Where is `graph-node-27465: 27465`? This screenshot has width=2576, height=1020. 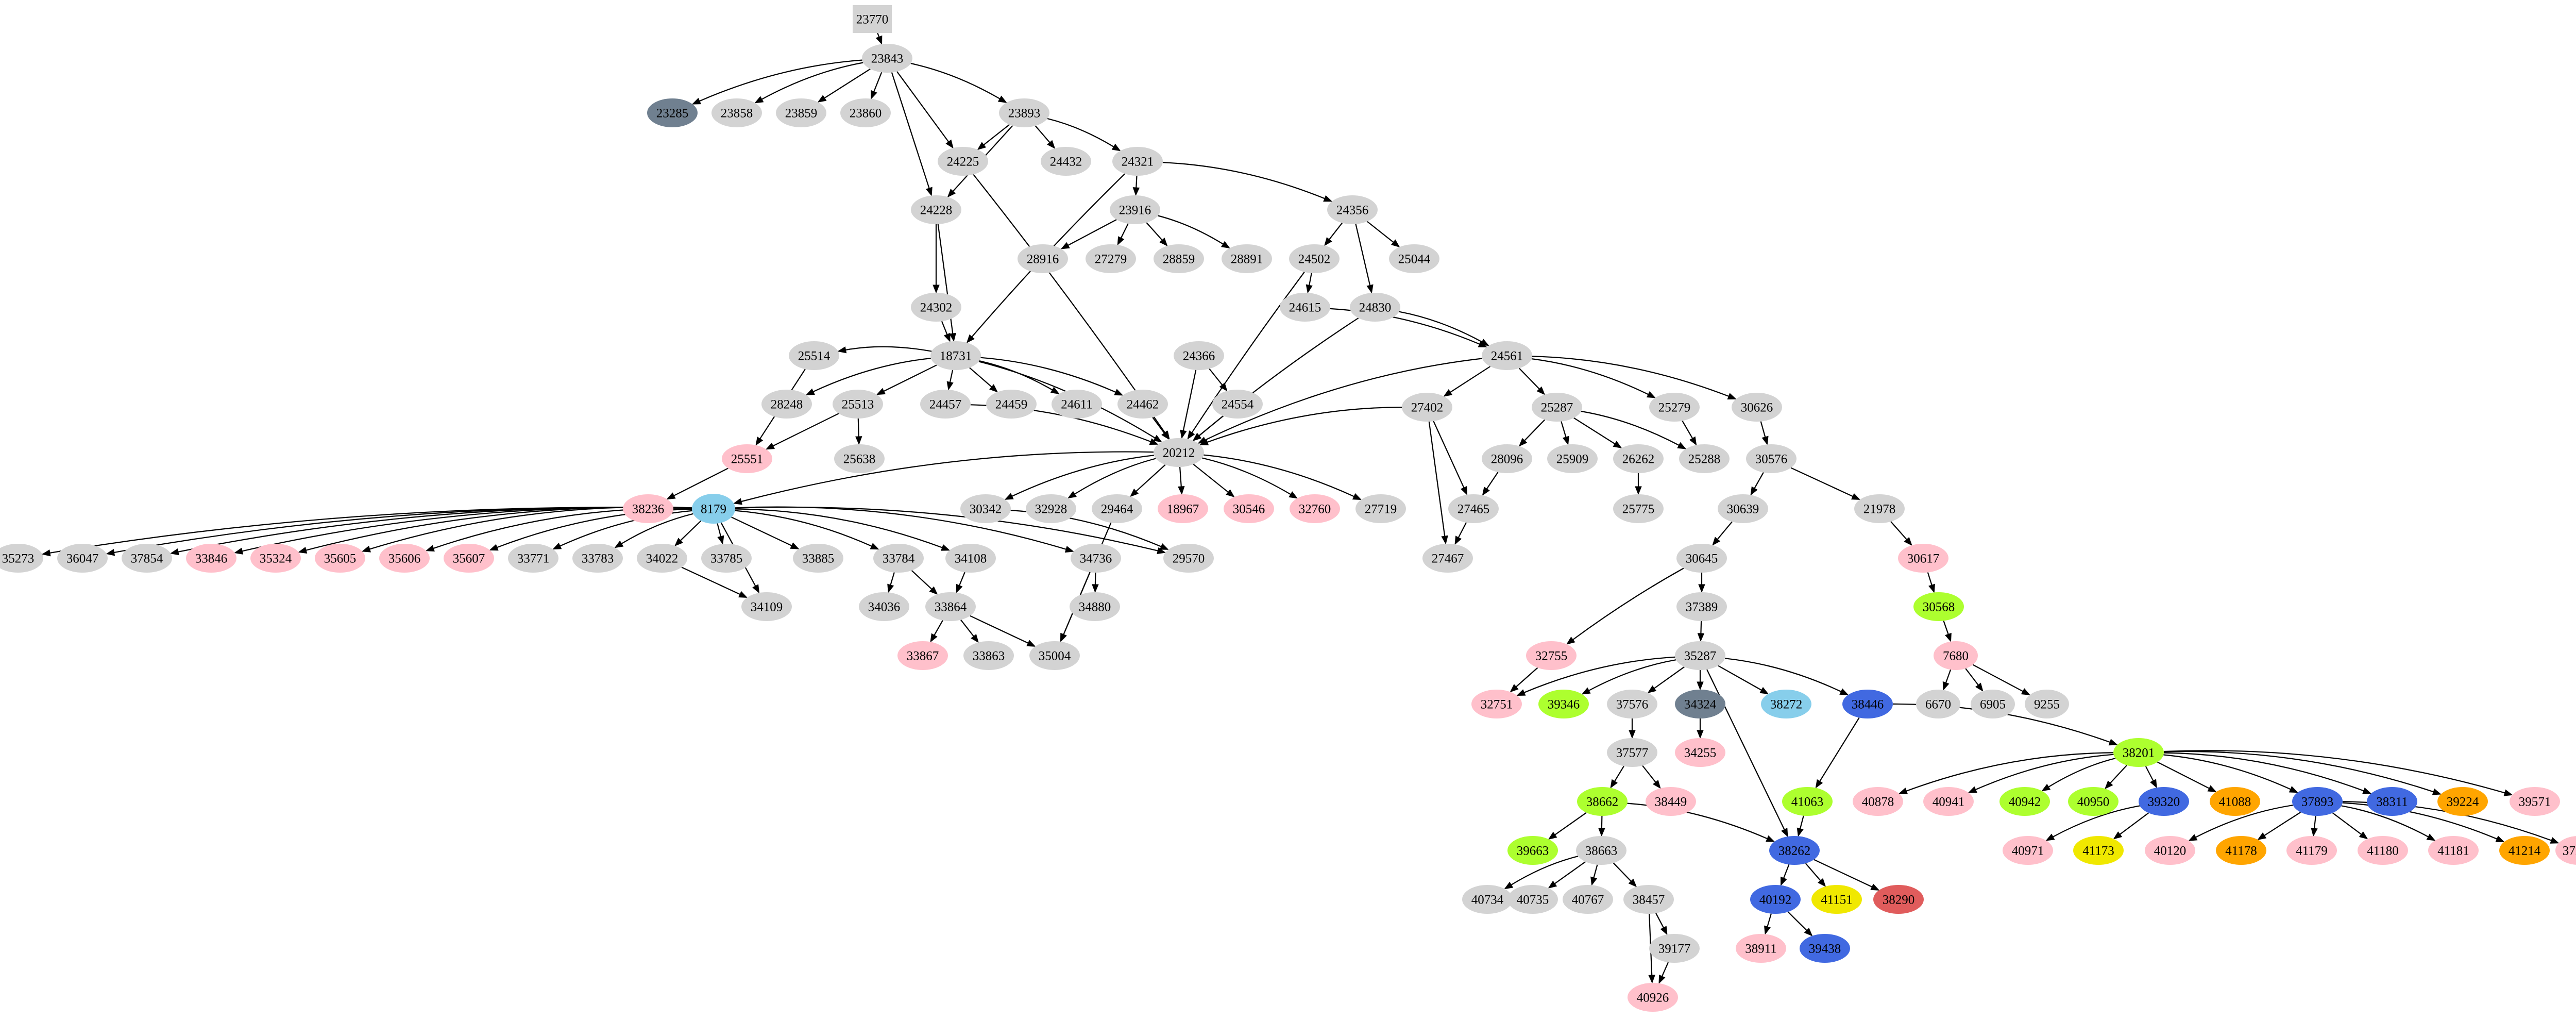 graph-node-27465: 27465 is located at coordinates (1473, 509).